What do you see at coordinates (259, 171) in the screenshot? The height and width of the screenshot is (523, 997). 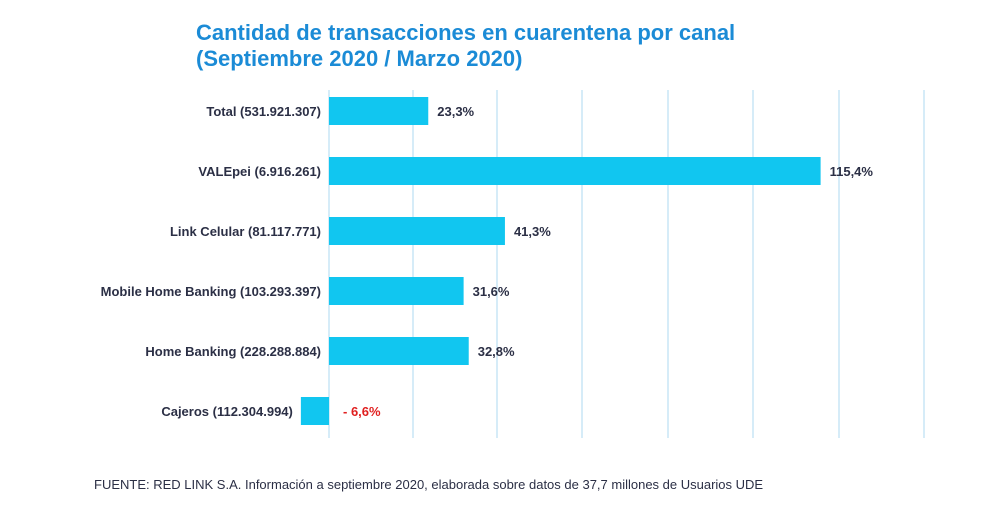 I see `category-label: VALEpei (6.916.261)` at bounding box center [259, 171].